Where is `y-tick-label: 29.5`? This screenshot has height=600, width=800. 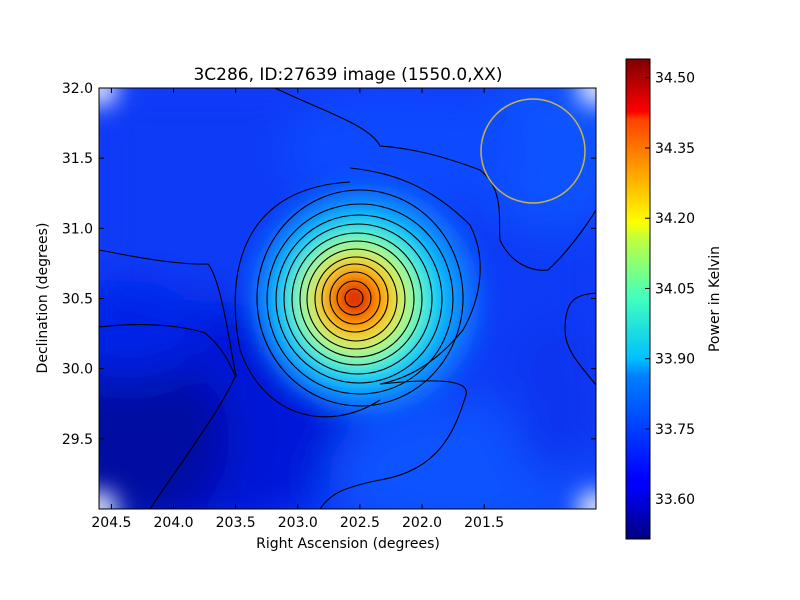 y-tick-label: 29.5 is located at coordinates (77, 440).